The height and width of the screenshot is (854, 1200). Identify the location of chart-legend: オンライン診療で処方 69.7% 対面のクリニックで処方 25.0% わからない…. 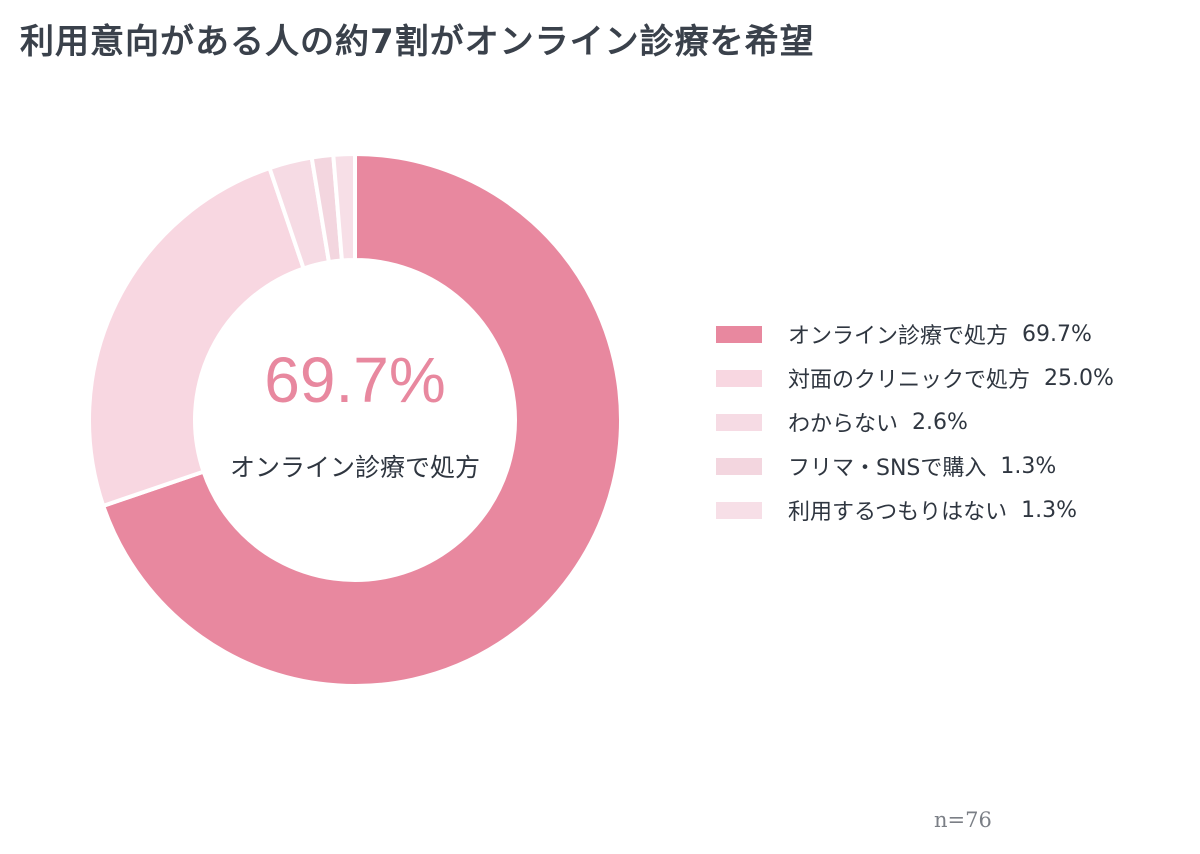
(951, 422).